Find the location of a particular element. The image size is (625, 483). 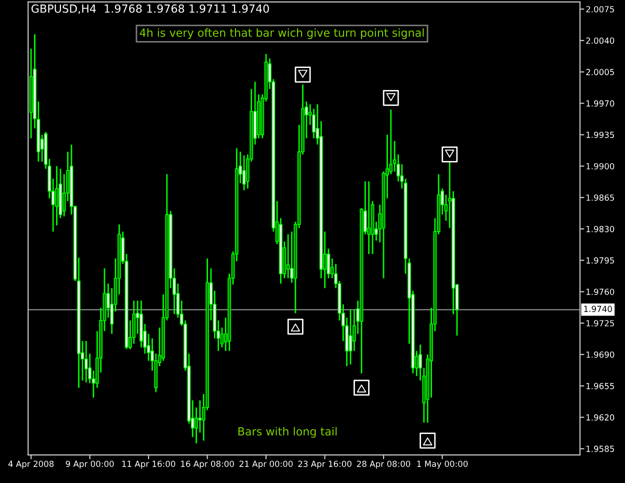

y-tick-label: 1.9620 is located at coordinates (600, 417).